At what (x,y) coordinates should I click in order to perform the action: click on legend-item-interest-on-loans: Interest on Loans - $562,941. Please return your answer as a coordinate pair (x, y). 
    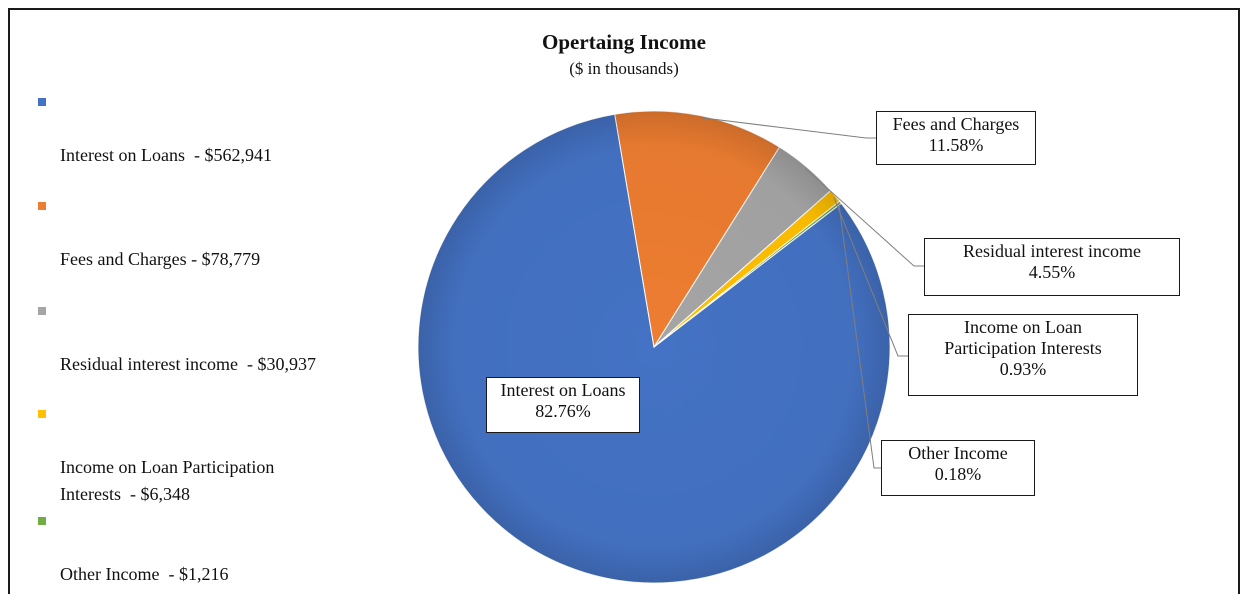
    Looking at the image, I should click on (155, 142).